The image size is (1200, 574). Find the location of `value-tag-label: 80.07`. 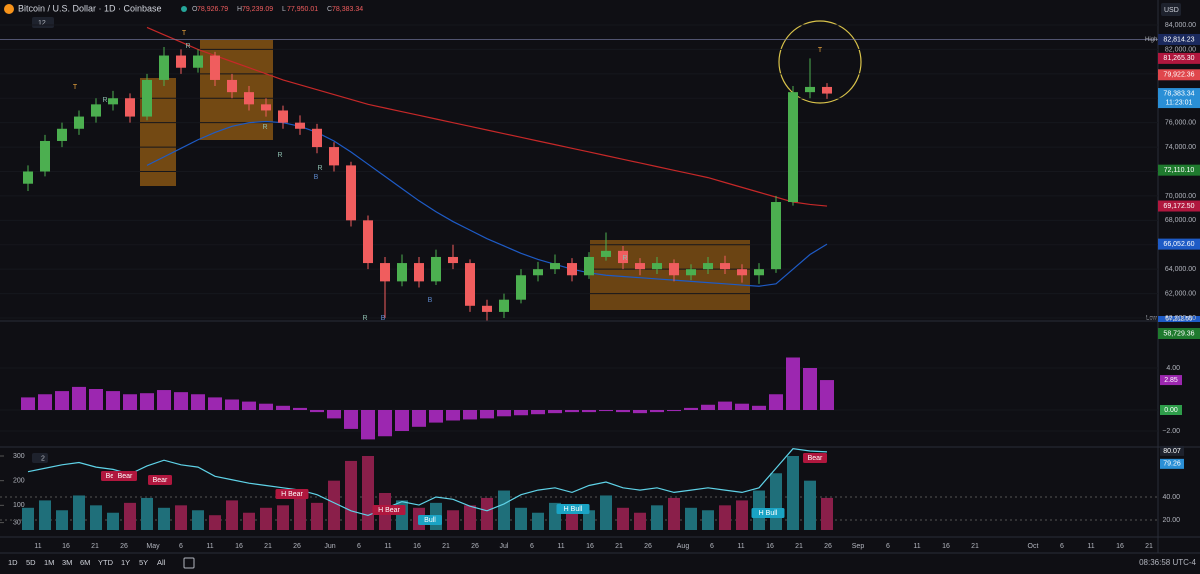

value-tag-label: 80.07 is located at coordinates (1172, 451).